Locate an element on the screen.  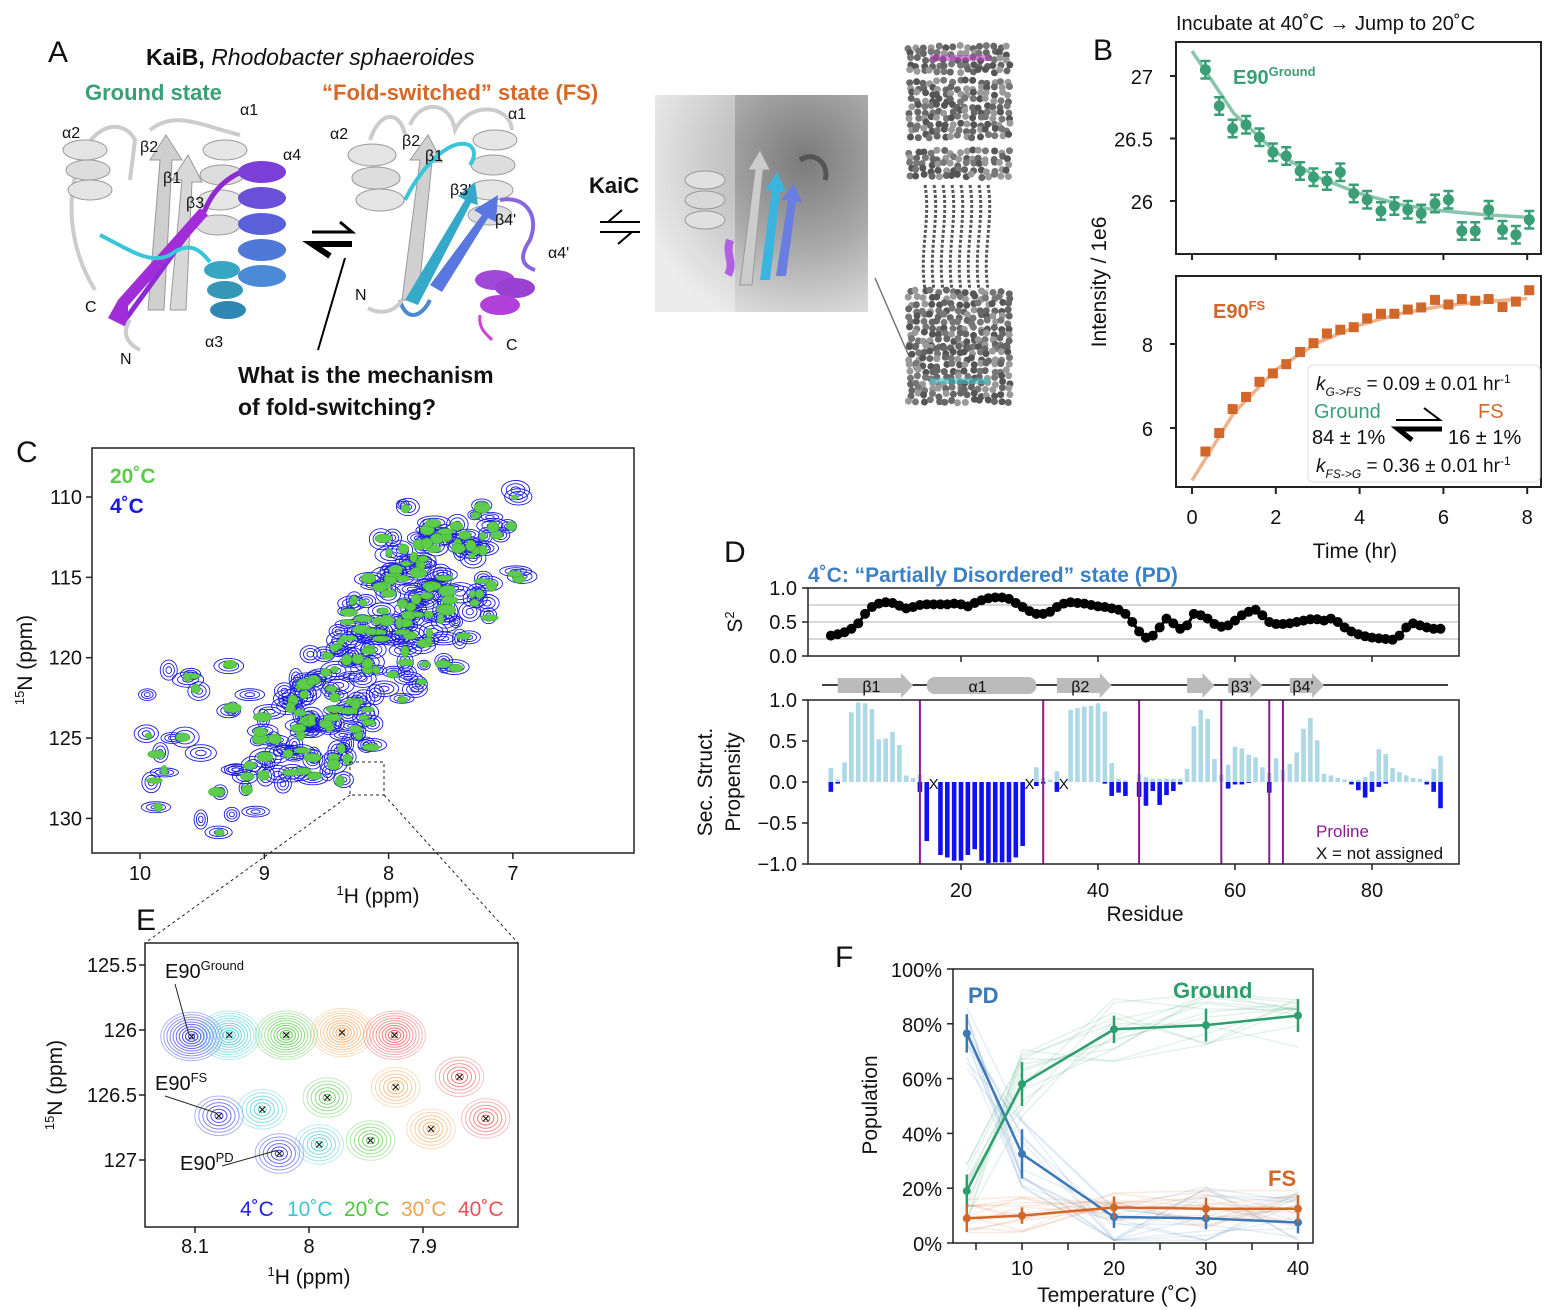
bound-kaib is located at coordinates (960, 58).